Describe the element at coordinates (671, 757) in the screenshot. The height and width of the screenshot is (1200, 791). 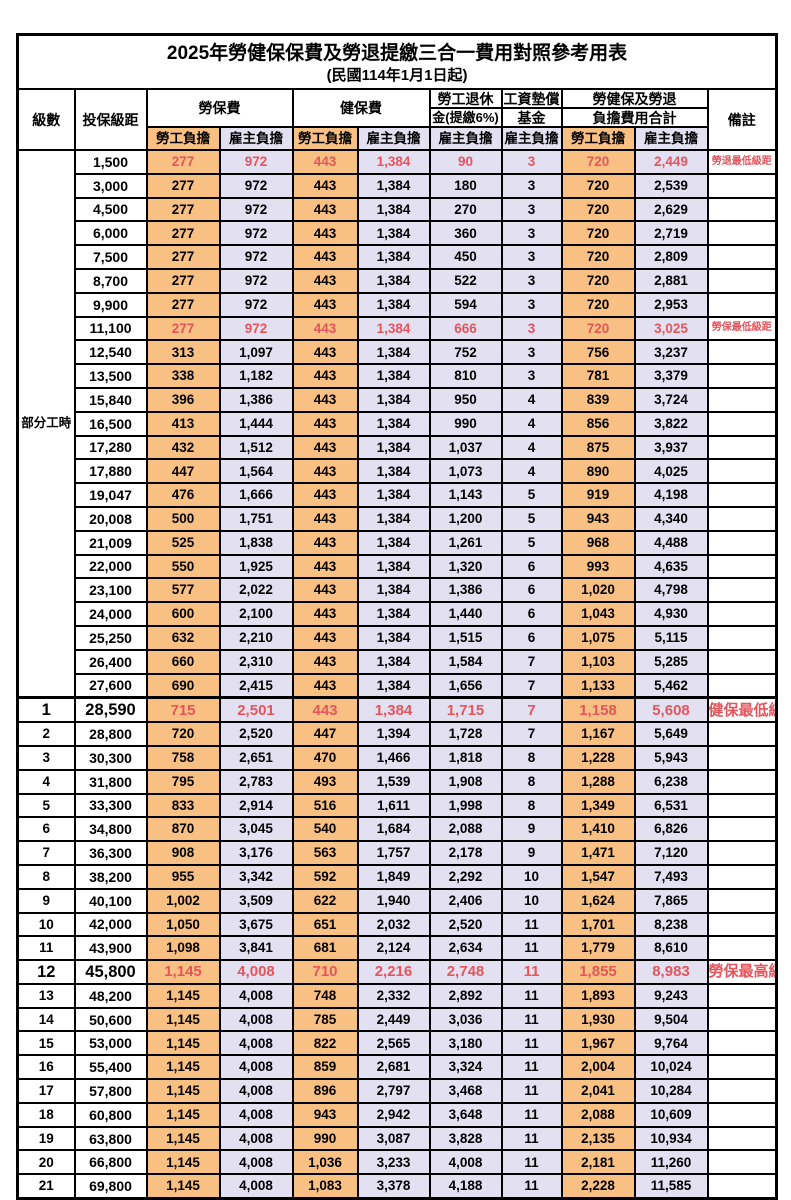
I see `cell-total-employer: 5,943` at that location.